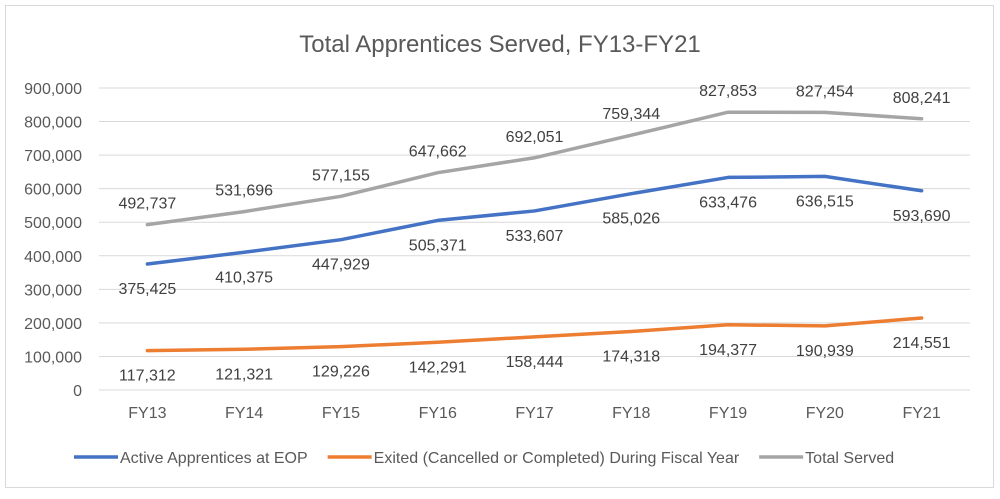 Image resolution: width=1000 pixels, height=499 pixels. What do you see at coordinates (535, 236) in the screenshot?
I see `data-label: 533,607` at bounding box center [535, 236].